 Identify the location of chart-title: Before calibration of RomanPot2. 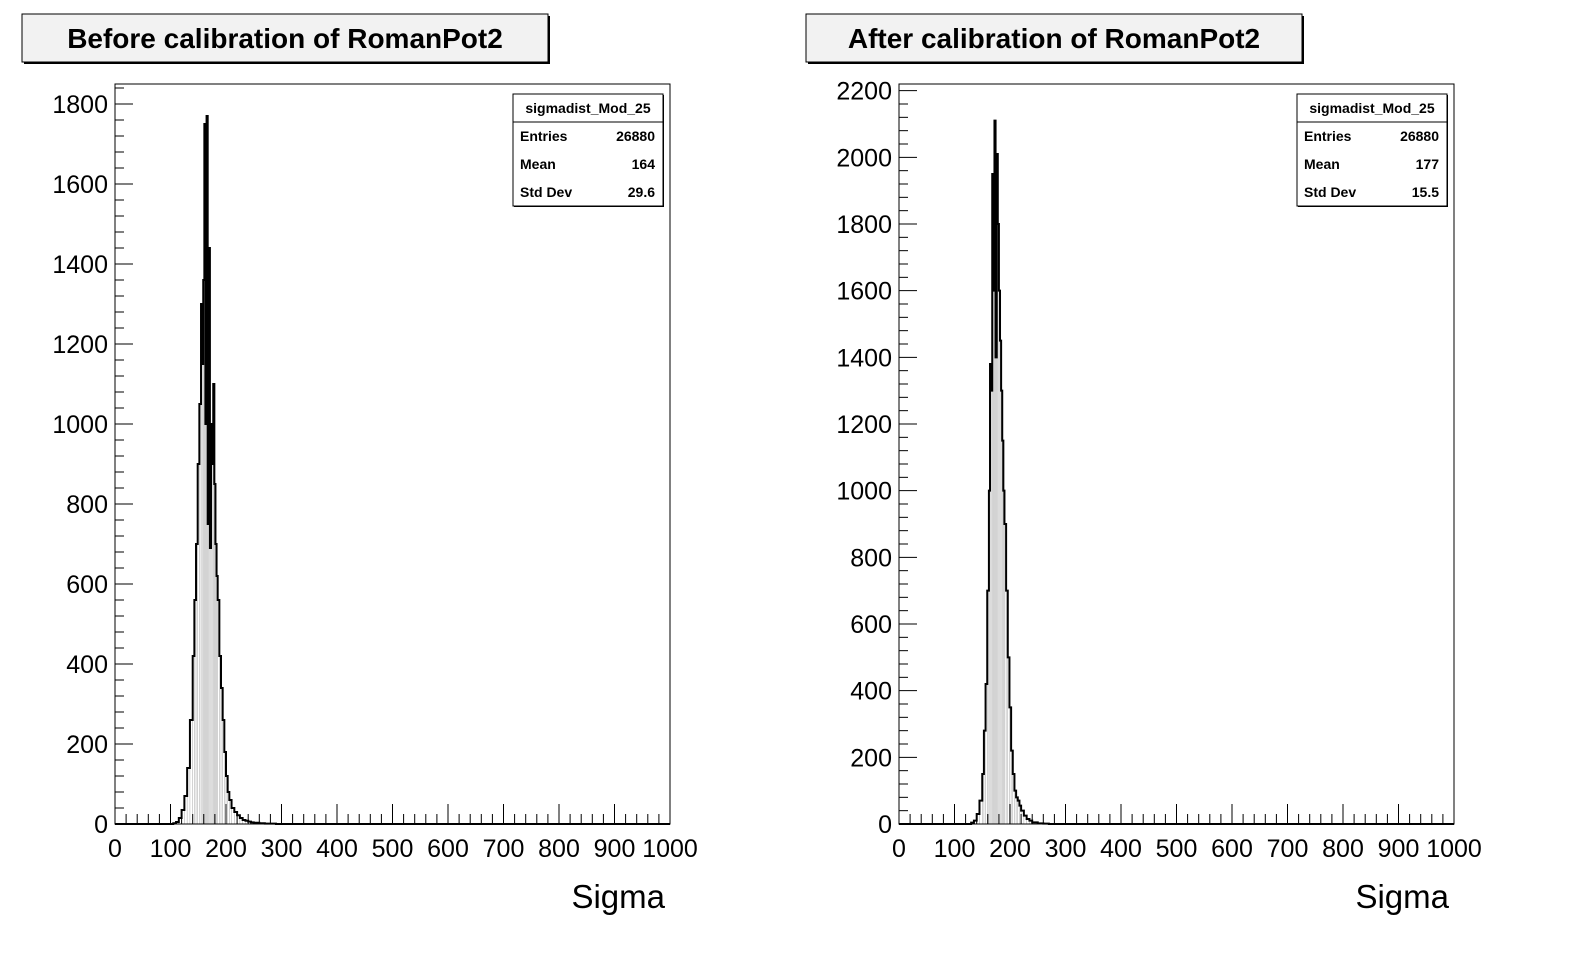
(285, 38).